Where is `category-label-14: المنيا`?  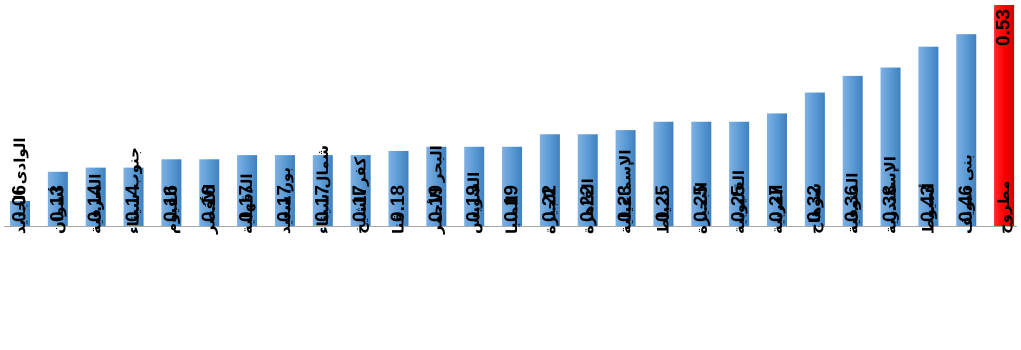 category-label-14: المنيا is located at coordinates (512, 214).